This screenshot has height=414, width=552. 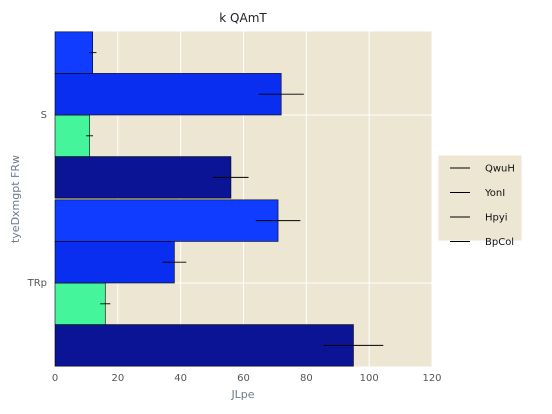 What do you see at coordinates (180, 378) in the screenshot?
I see `x-tick-label: 40` at bounding box center [180, 378].